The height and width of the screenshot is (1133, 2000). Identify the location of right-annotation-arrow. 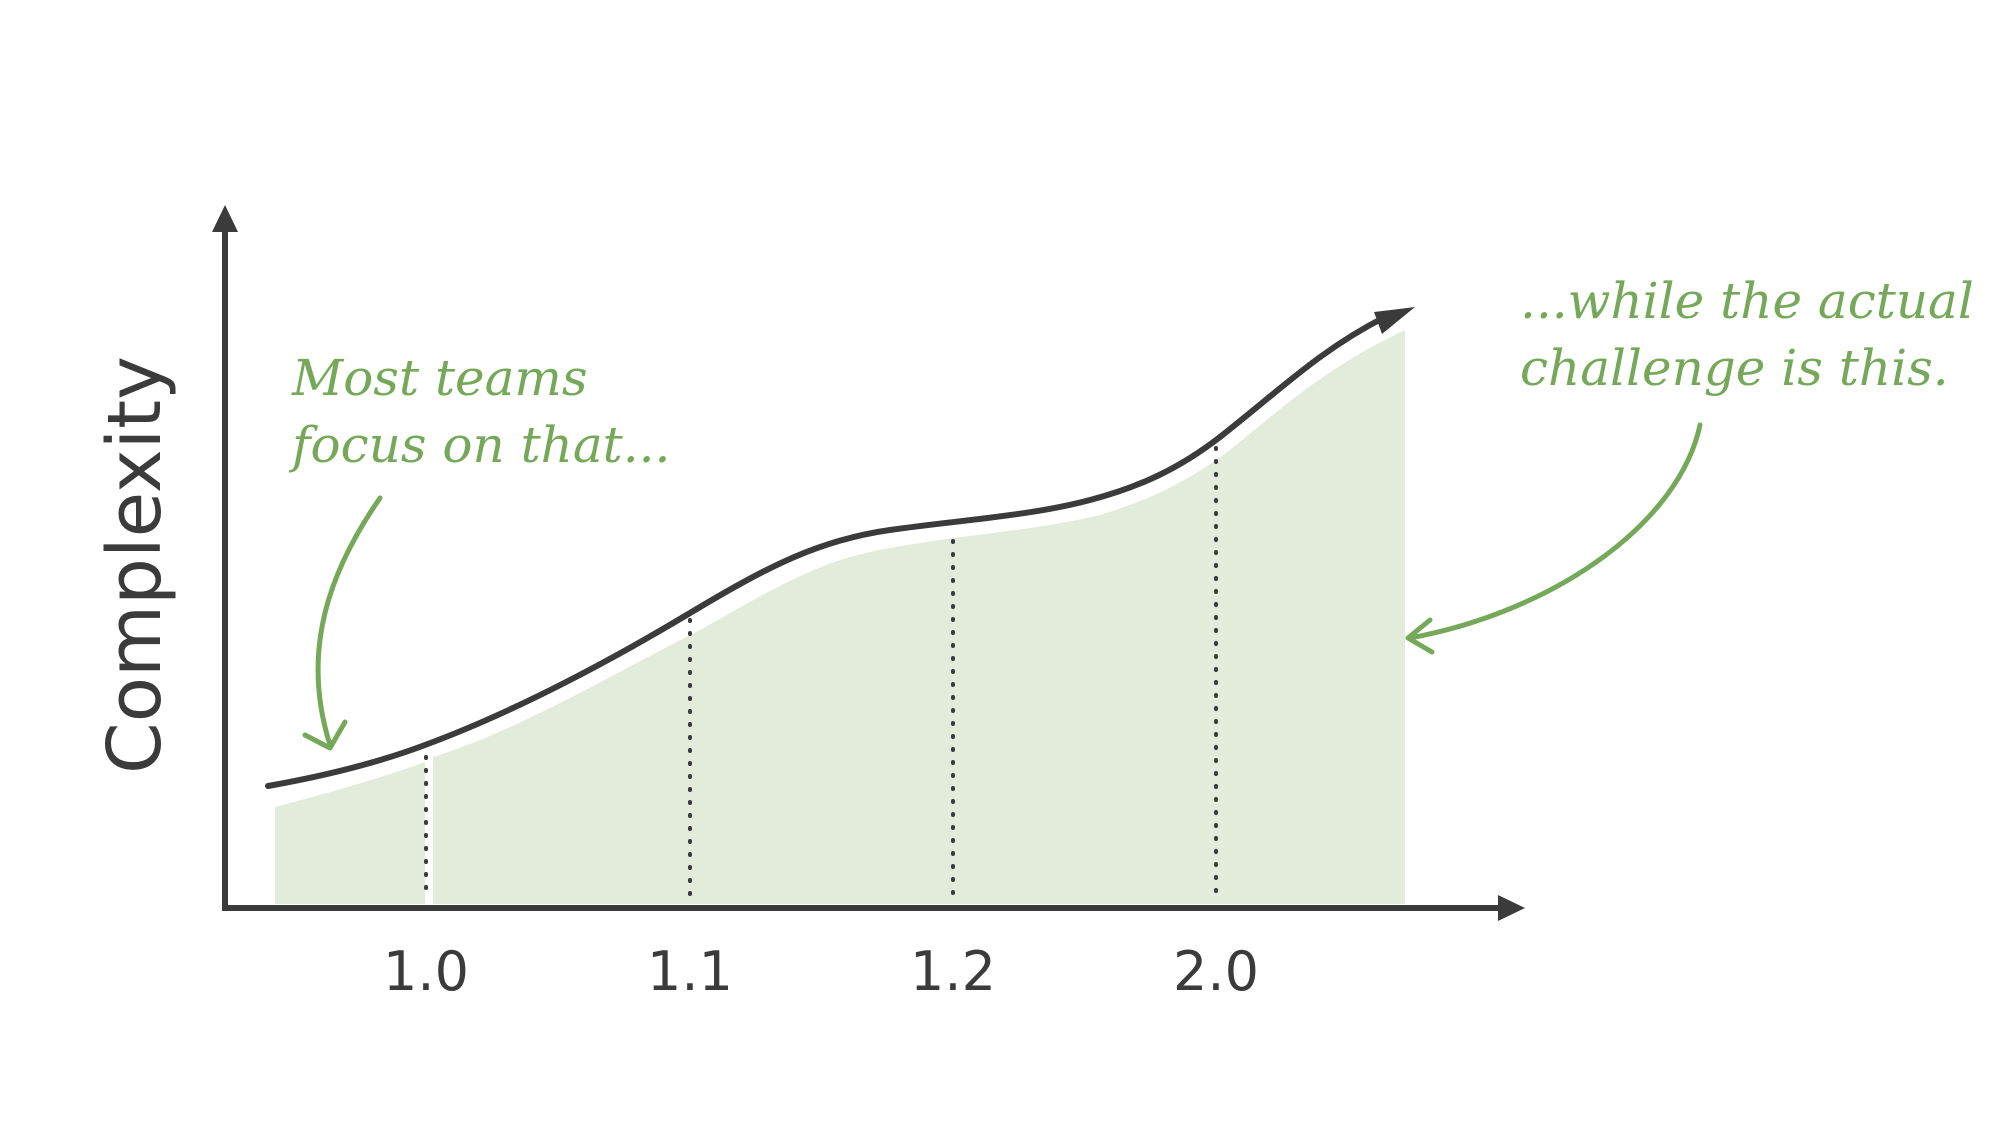
(1555, 531).